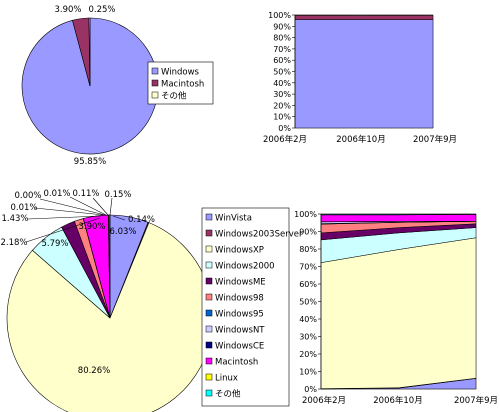  Describe the element at coordinates (308, 267) in the screenshot. I see `area2-ytick-label: 70%` at that location.